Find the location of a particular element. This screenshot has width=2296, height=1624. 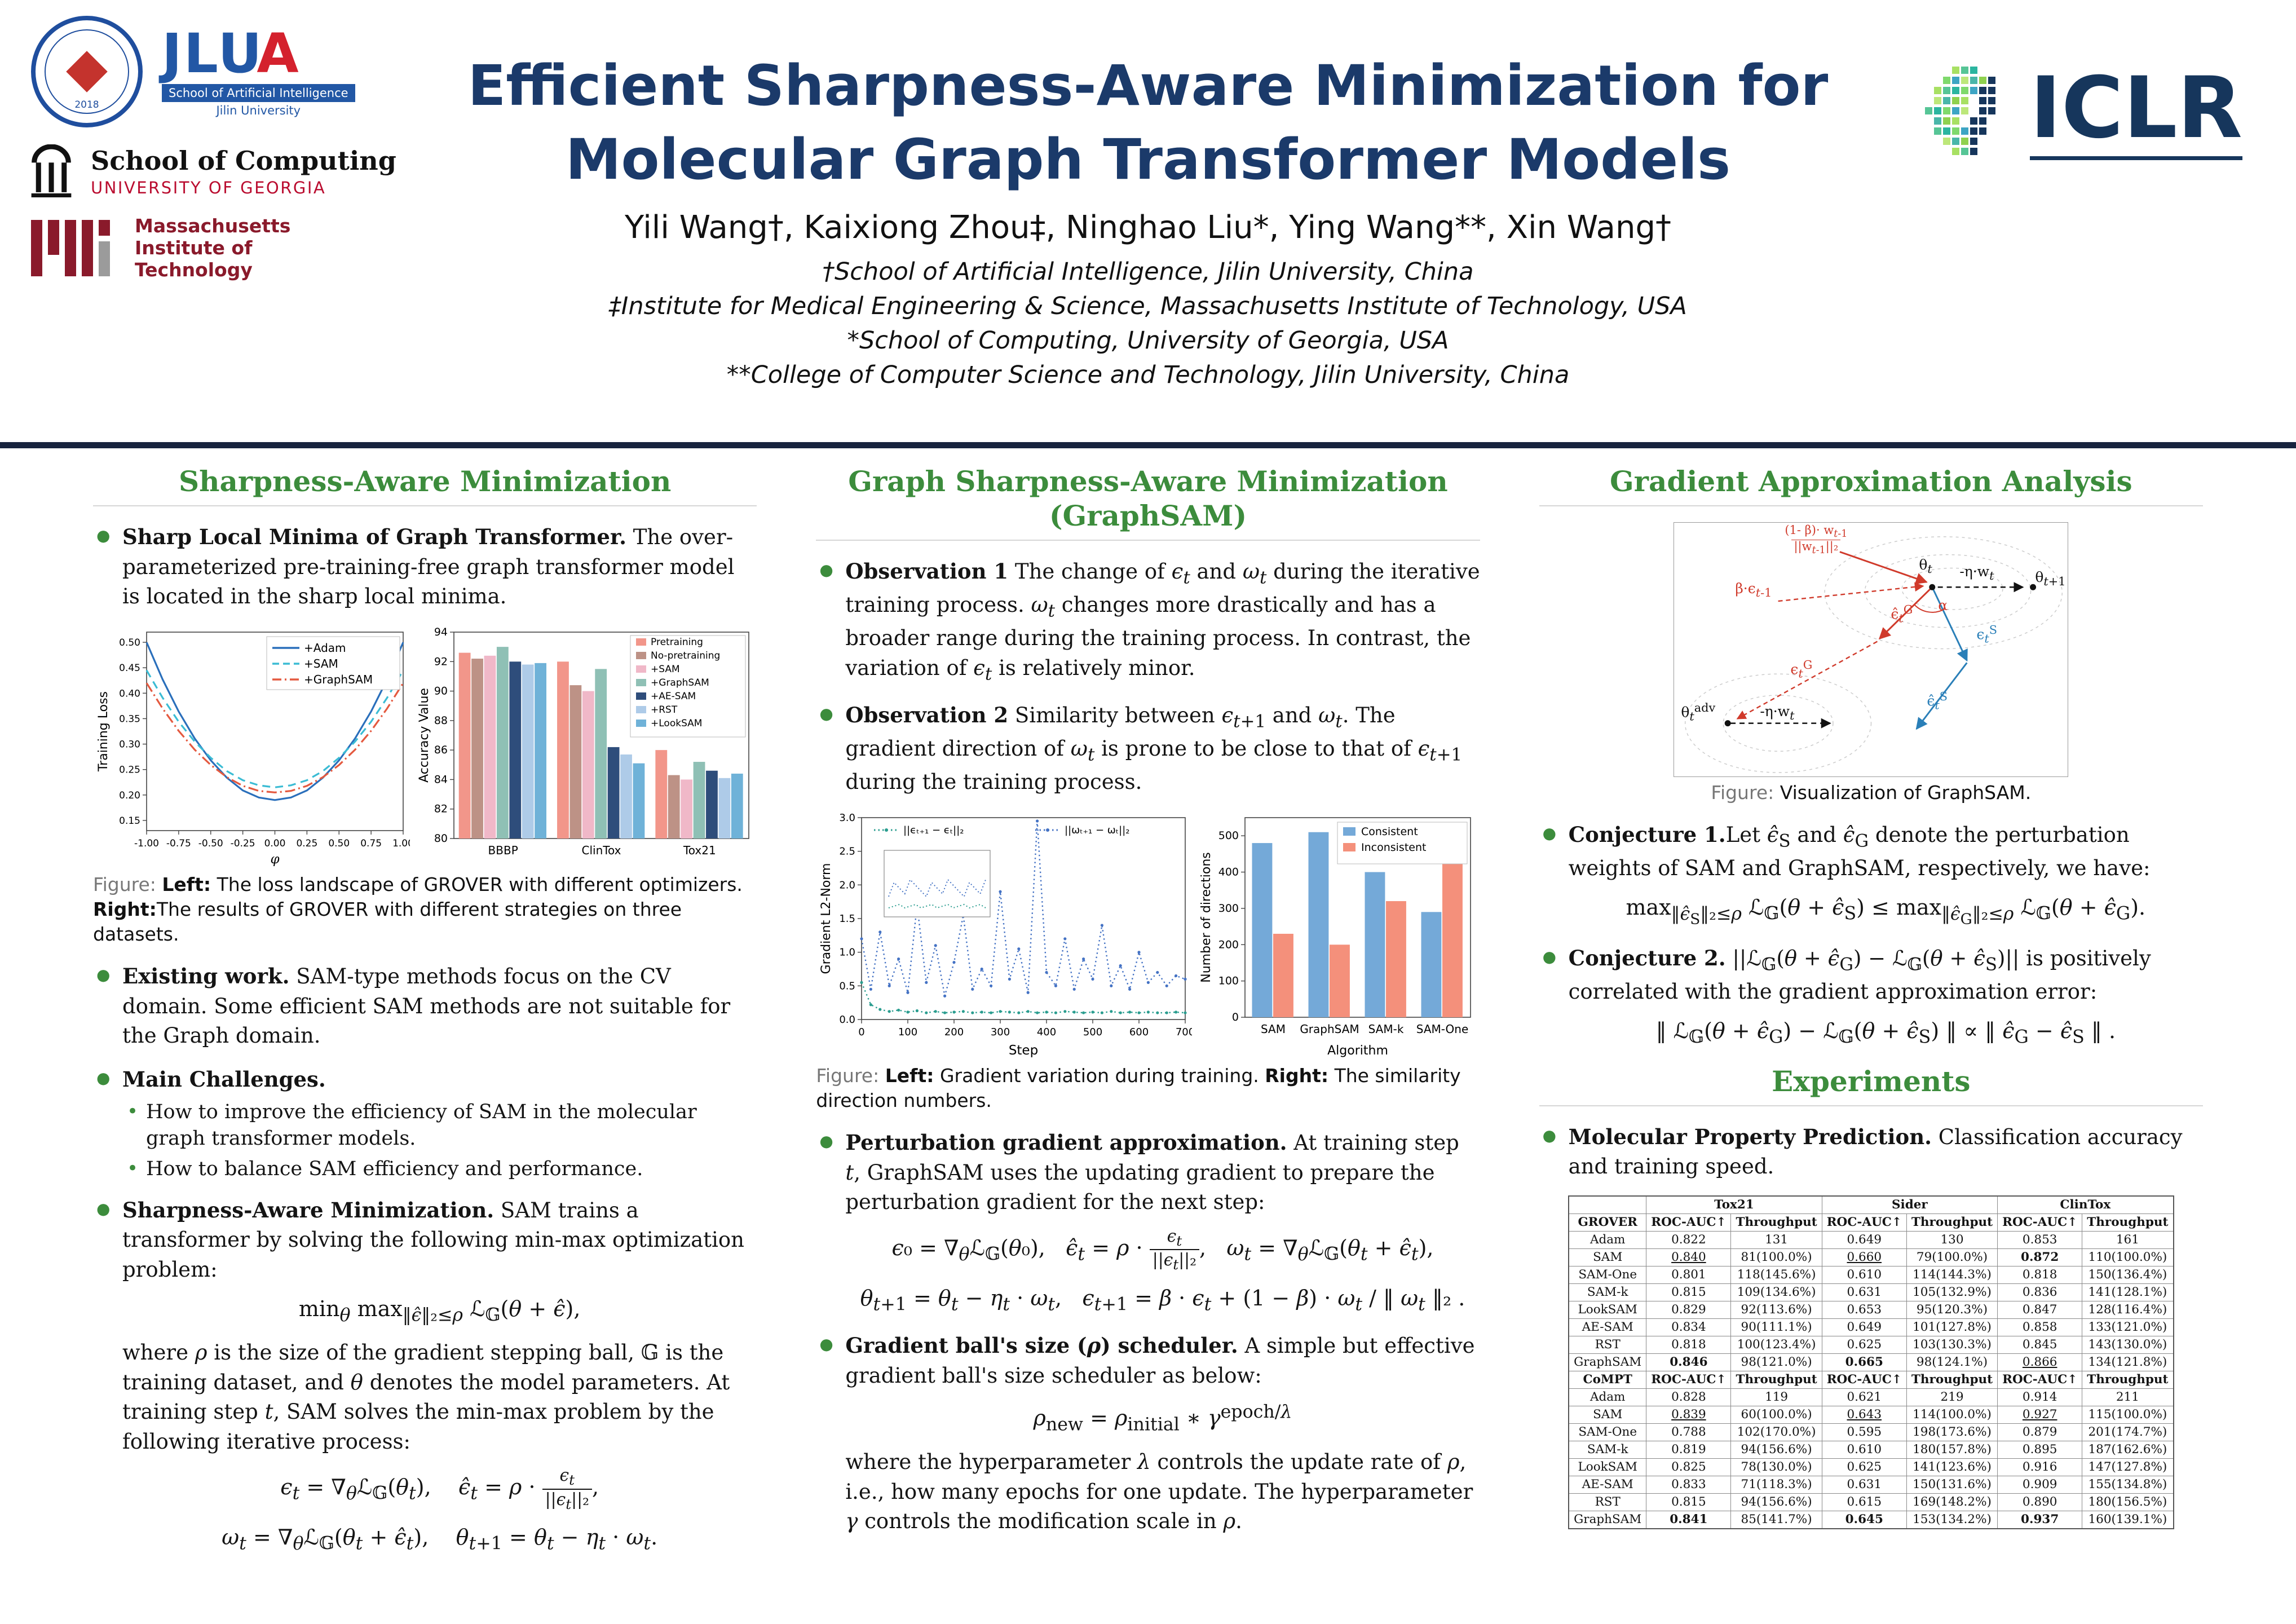

table-cell: 109(134.6%) is located at coordinates (1776, 1292).